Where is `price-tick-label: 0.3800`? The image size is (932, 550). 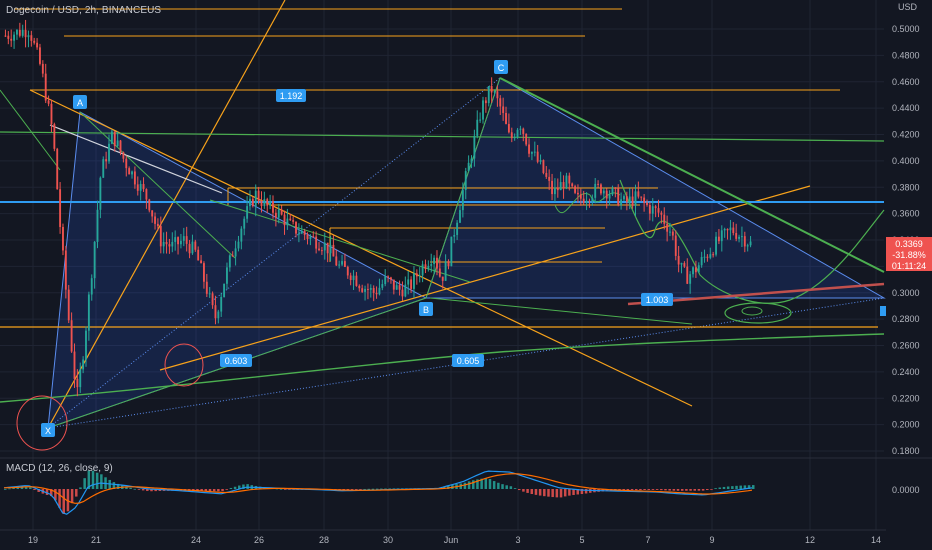 price-tick-label: 0.3800 is located at coordinates (906, 187).